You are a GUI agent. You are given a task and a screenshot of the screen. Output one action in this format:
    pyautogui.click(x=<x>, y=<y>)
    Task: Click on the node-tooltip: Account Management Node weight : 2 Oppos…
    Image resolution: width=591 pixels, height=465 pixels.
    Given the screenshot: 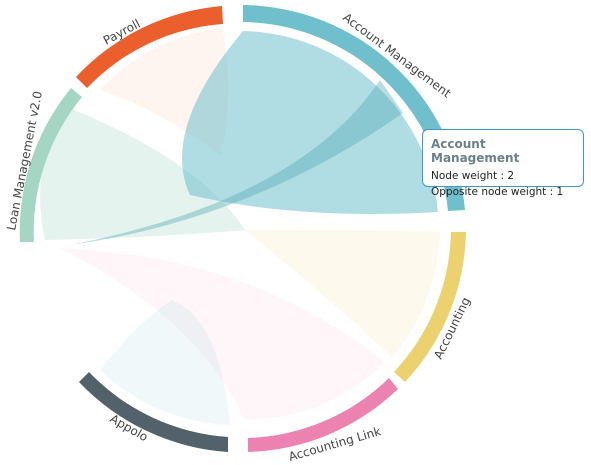 What is the action you would take?
    pyautogui.click(x=503, y=163)
    